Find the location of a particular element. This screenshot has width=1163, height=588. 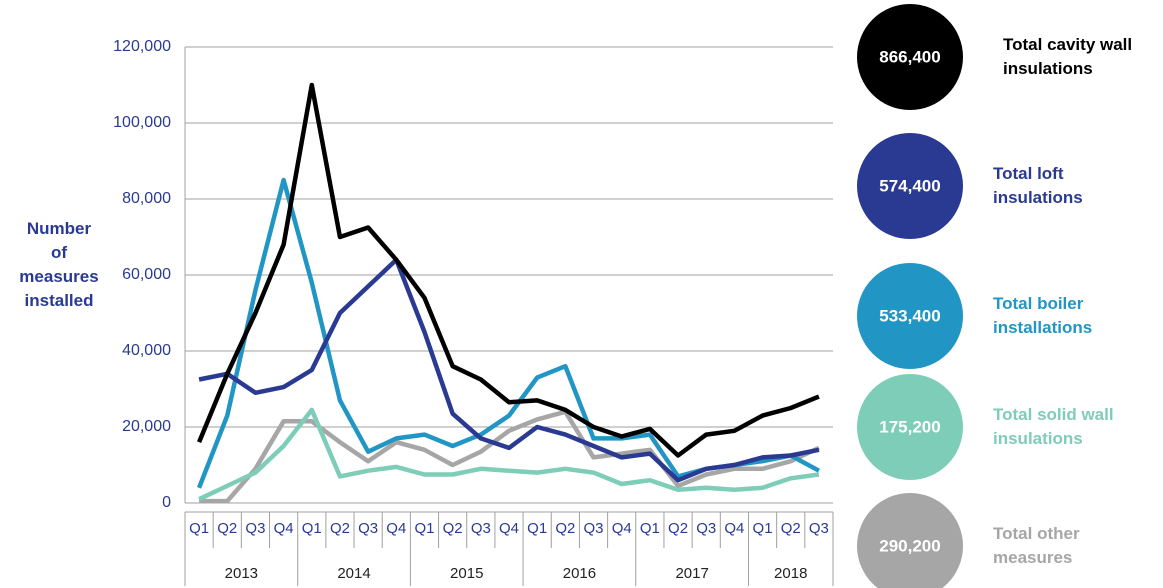

y-tick-label: 60,000 is located at coordinates (146, 274).